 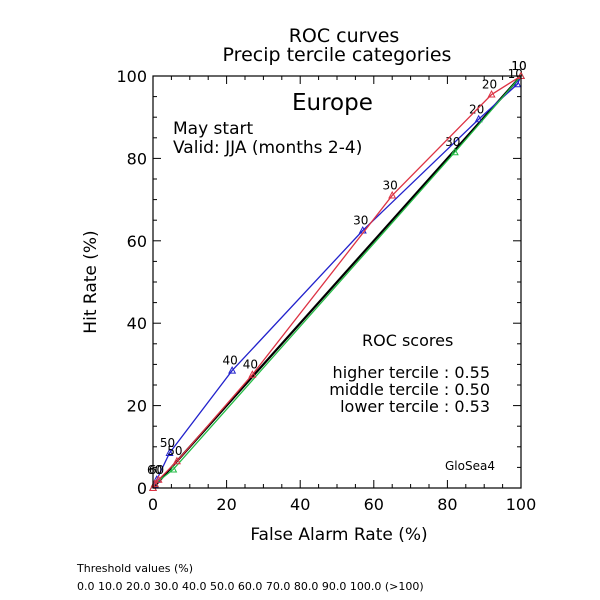 I want to click on chart-title: ROC curves, so click(x=344, y=36).